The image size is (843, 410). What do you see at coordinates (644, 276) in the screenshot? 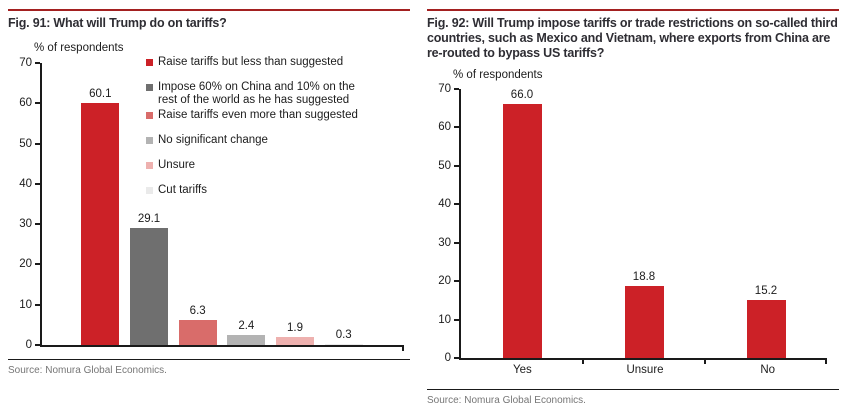
I see `bar-value-label: 18.8` at bounding box center [644, 276].